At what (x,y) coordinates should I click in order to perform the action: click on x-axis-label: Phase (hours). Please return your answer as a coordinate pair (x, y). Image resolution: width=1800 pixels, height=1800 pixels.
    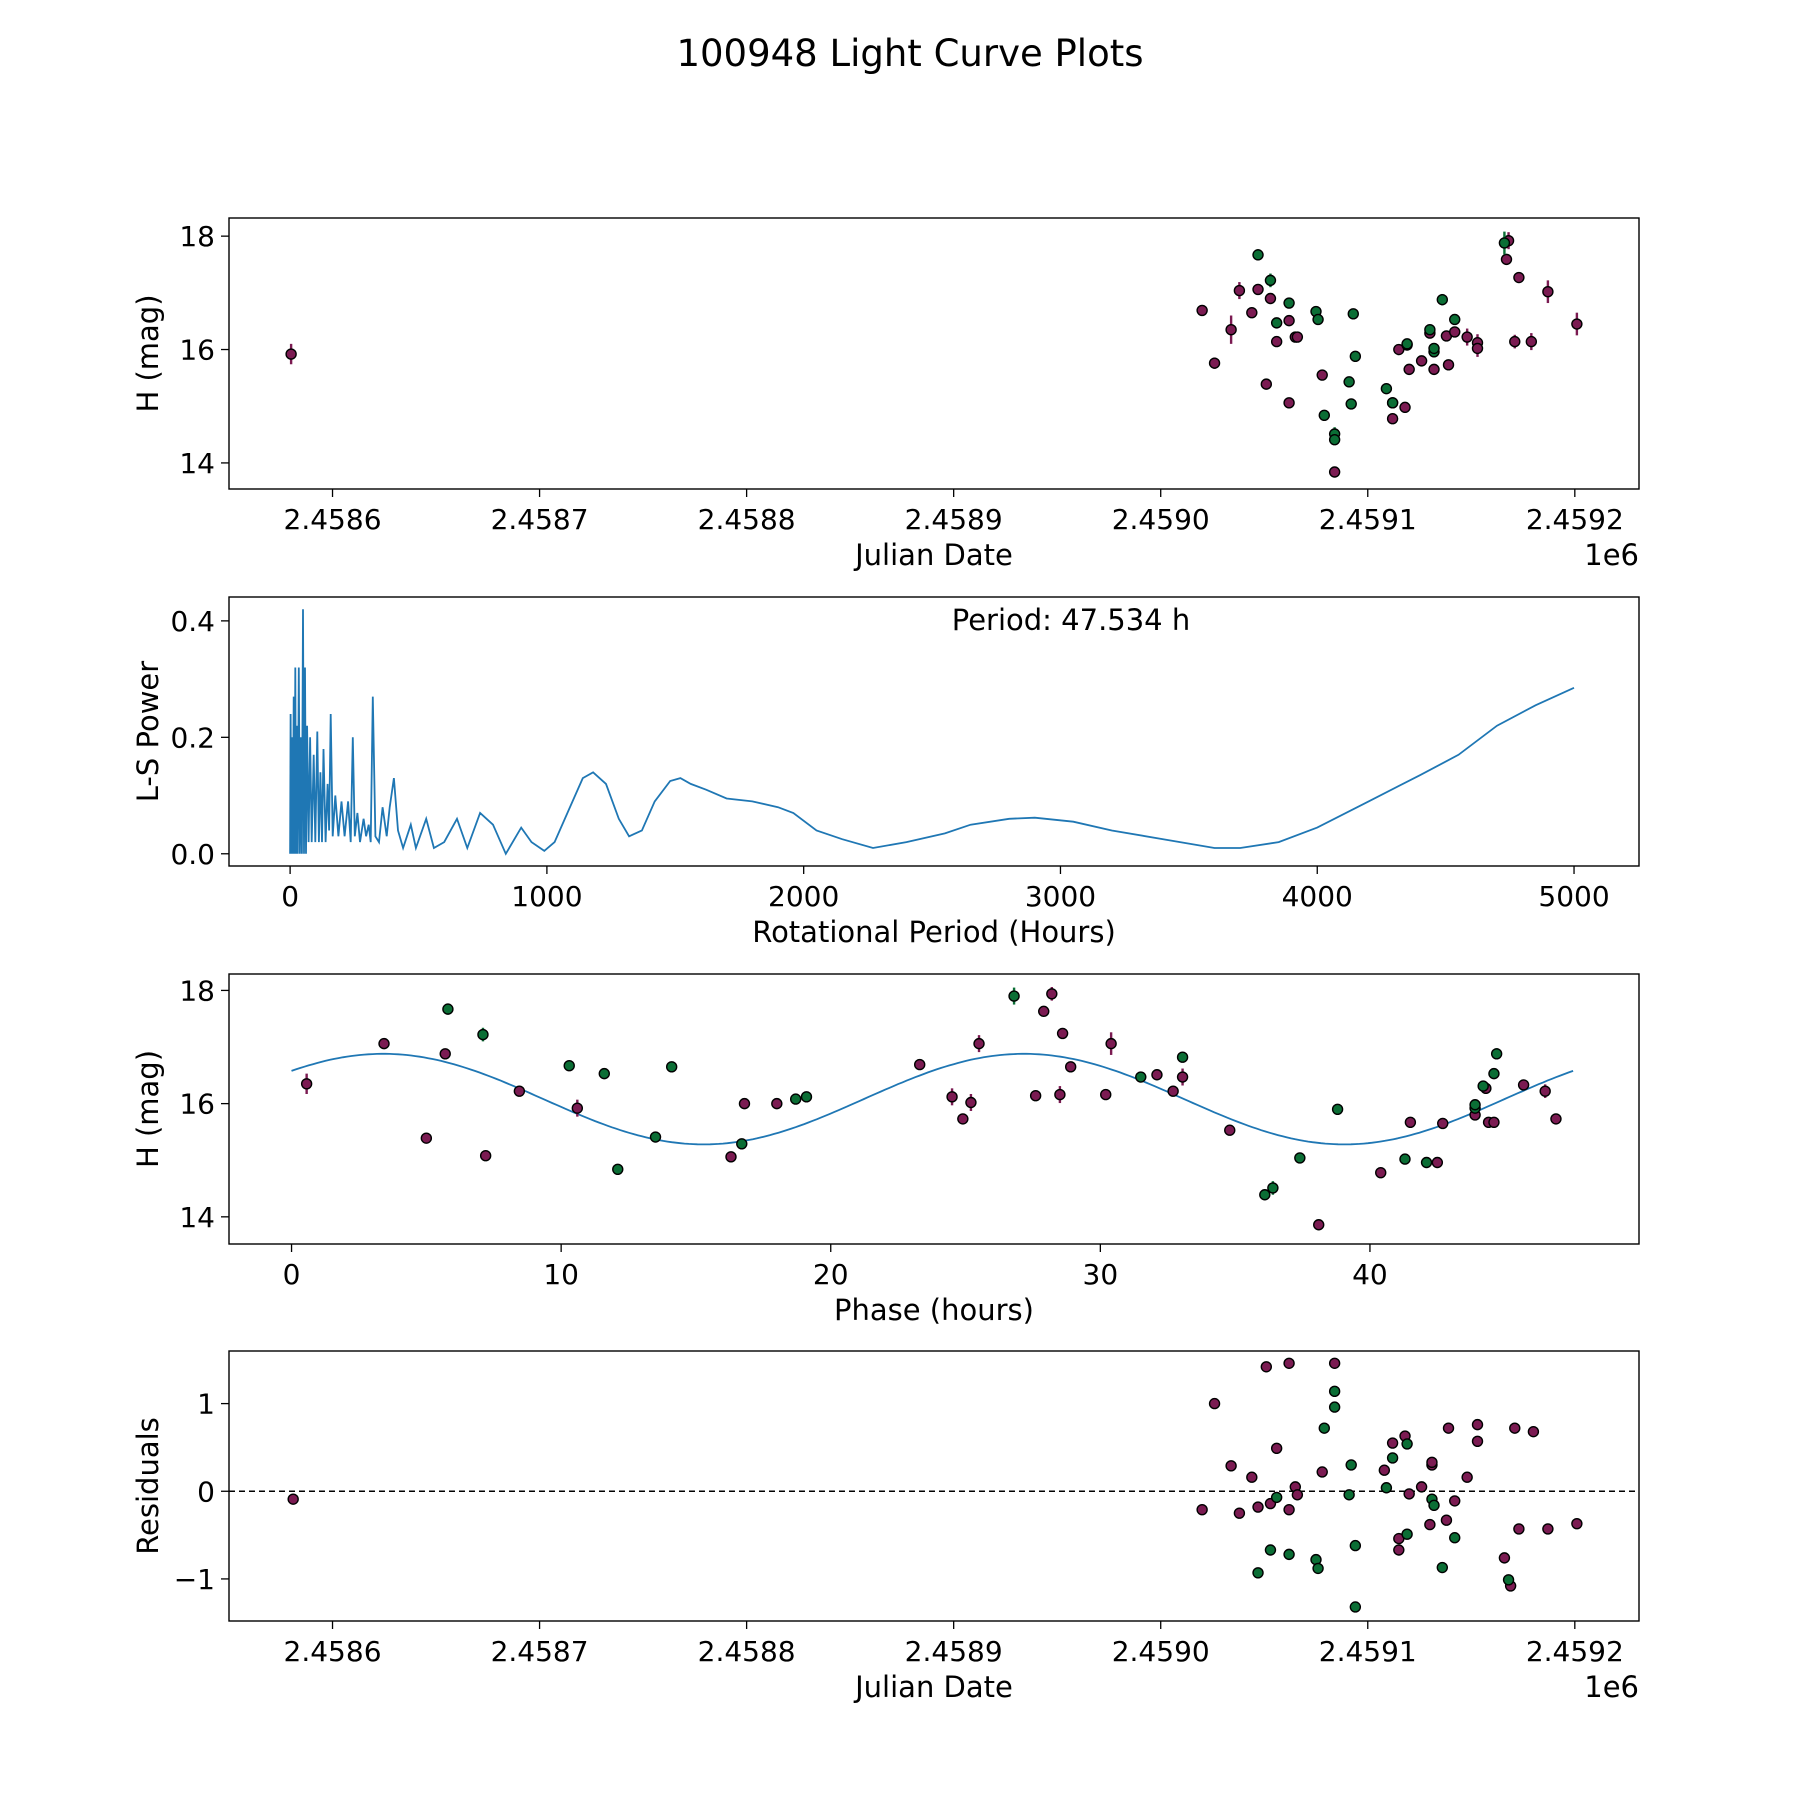
    Looking at the image, I should click on (934, 1310).